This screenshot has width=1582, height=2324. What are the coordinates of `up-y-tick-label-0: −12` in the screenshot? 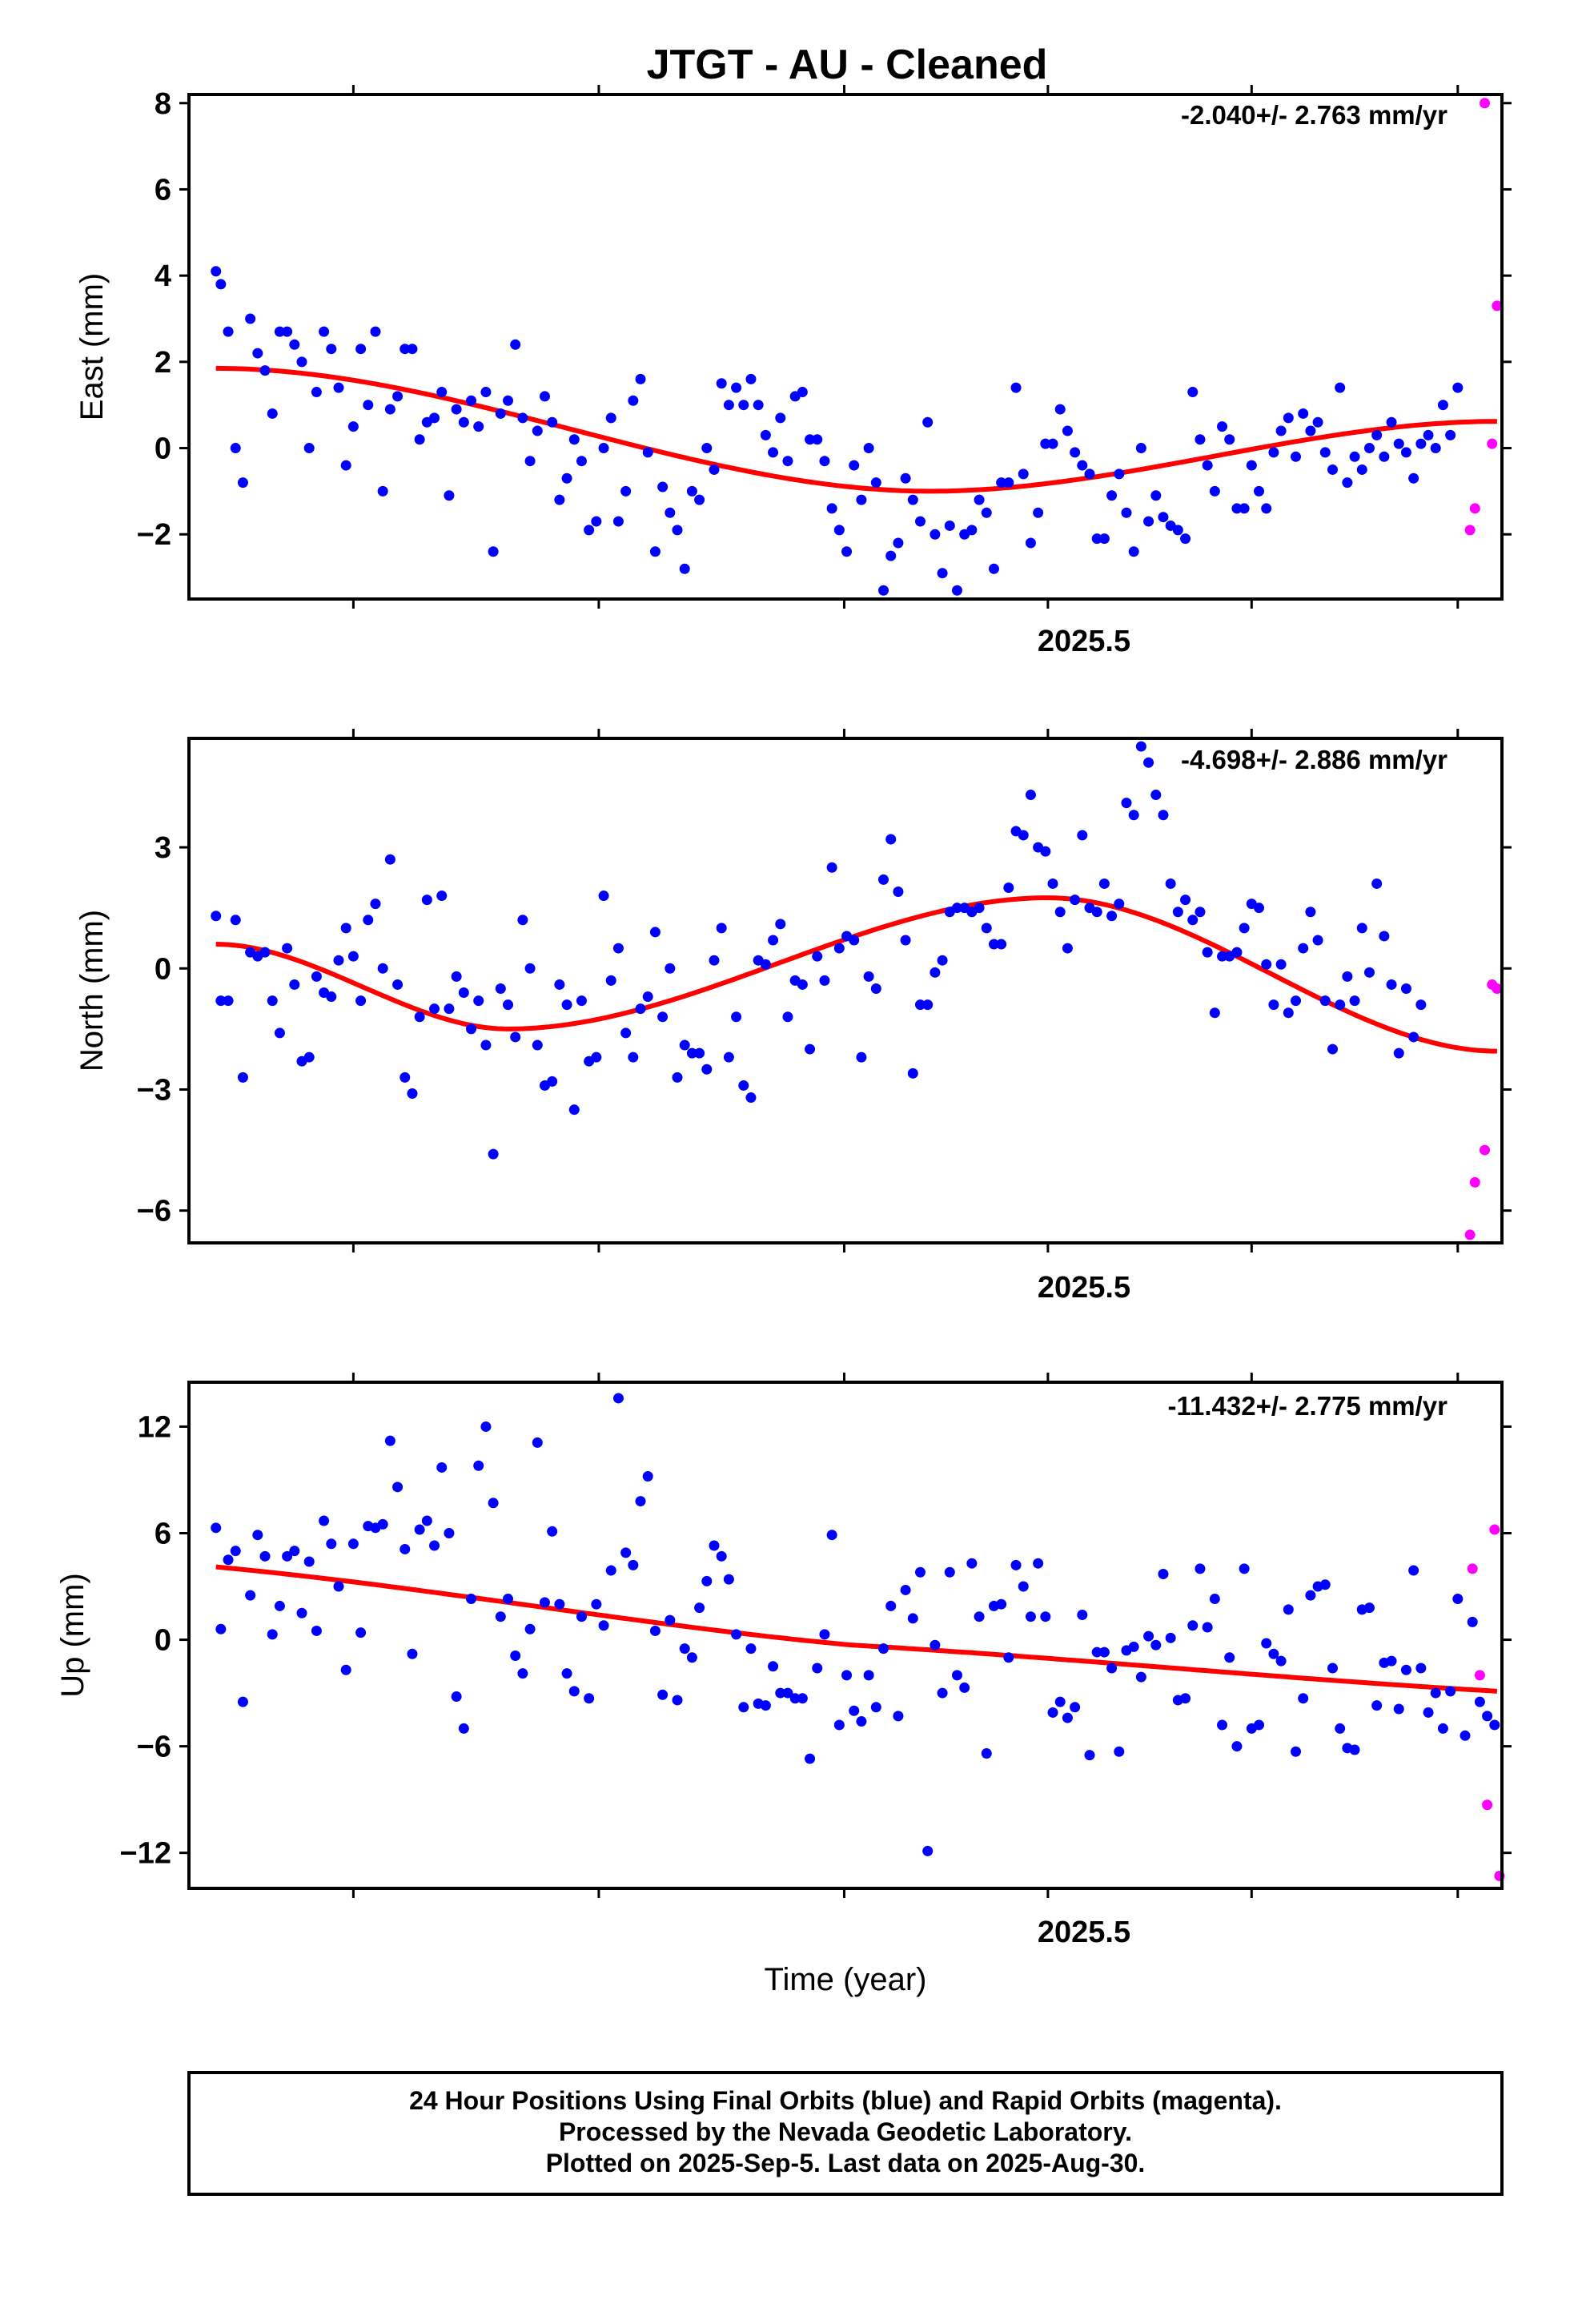 It's located at (145, 1854).